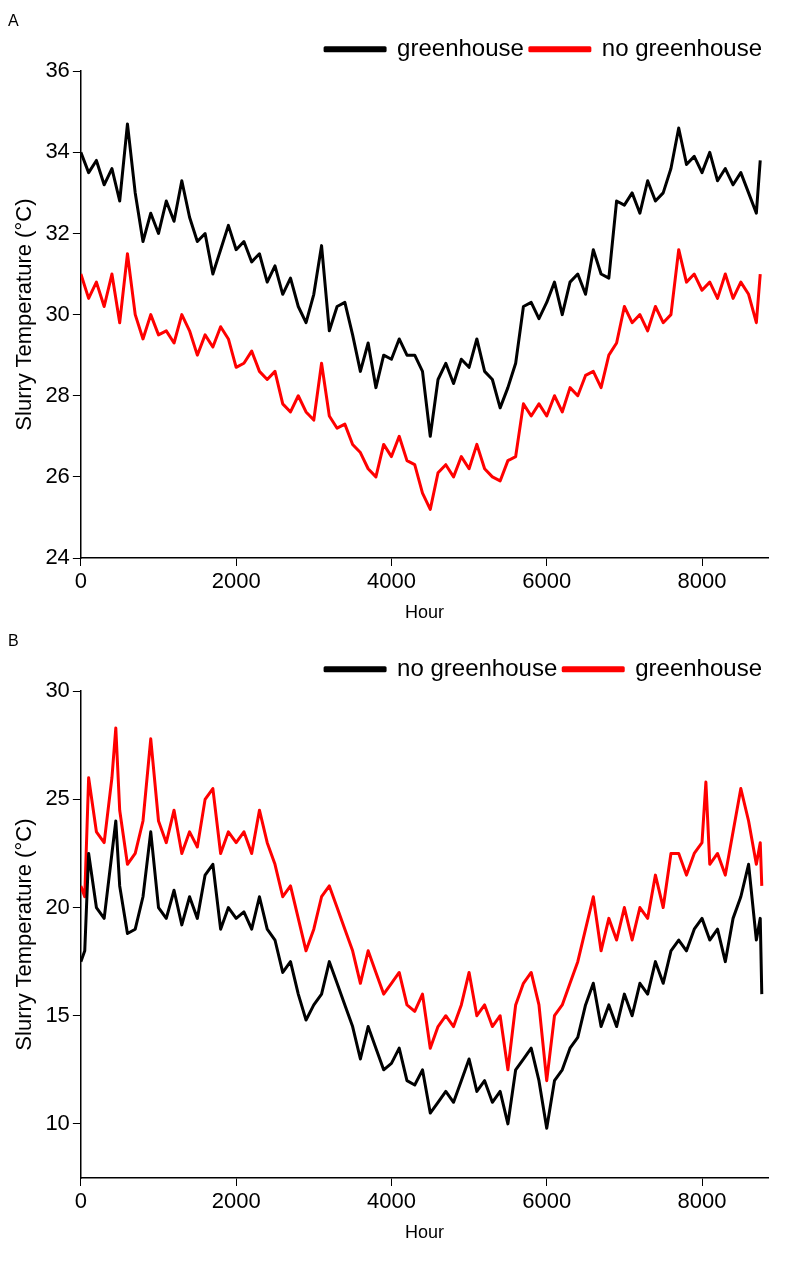 This screenshot has height=1267, width=786. I want to click on y-tick-label: 36, so click(57, 70).